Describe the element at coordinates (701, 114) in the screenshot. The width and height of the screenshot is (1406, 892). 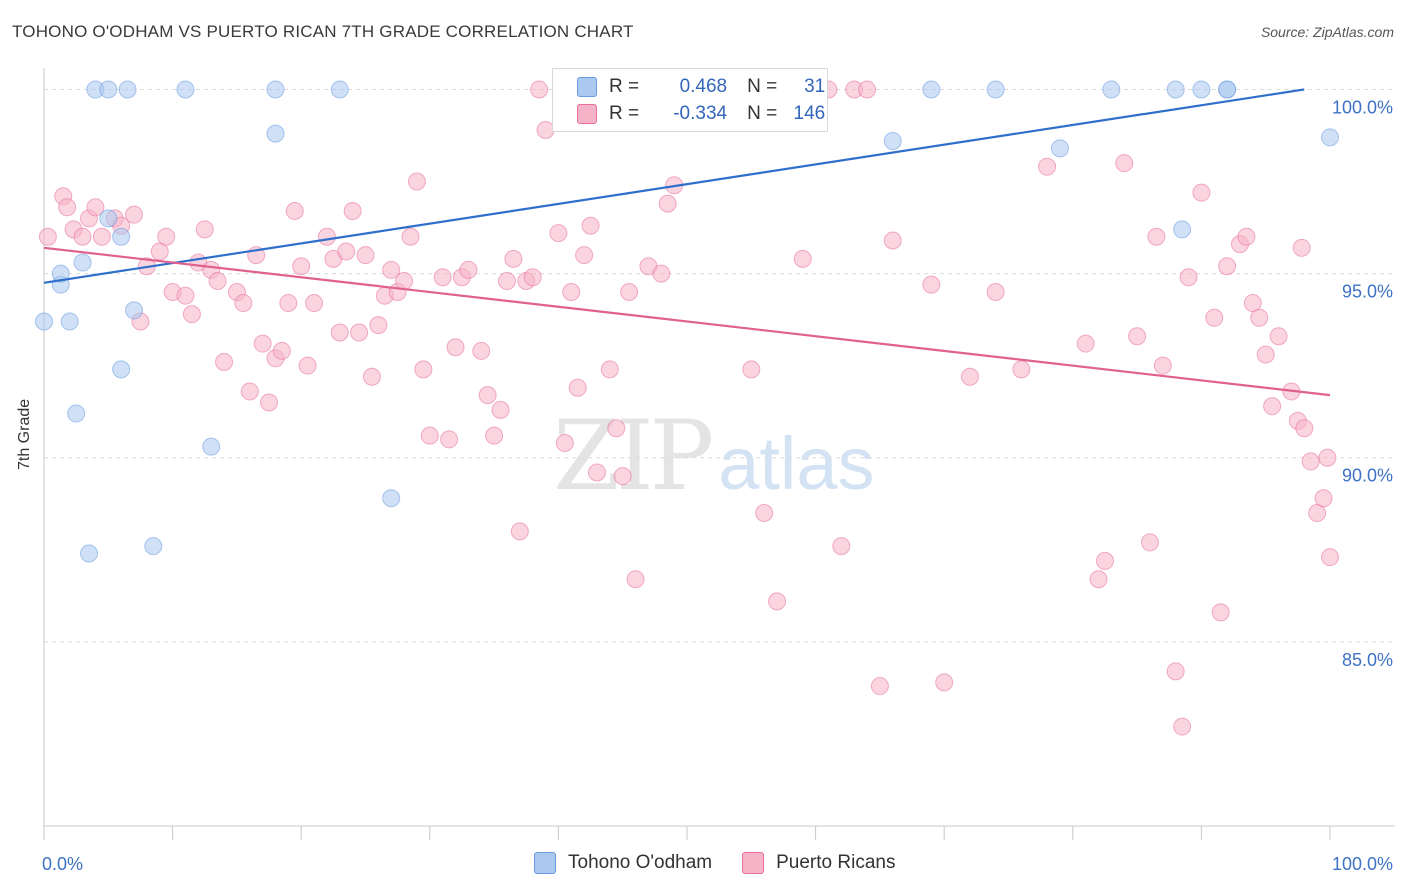
I see `legend-row-puerto-rican: R = -0.334 N = 146` at that location.